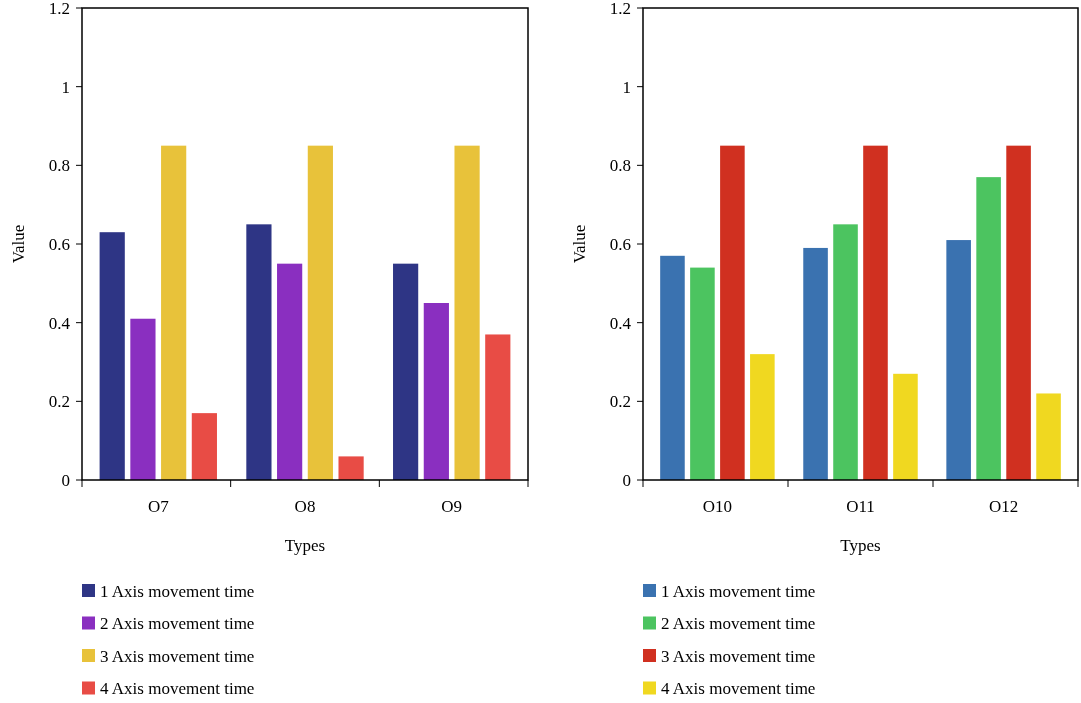 The image size is (1081, 703). What do you see at coordinates (860, 506) in the screenshot?
I see `x-tick-label: O11` at bounding box center [860, 506].